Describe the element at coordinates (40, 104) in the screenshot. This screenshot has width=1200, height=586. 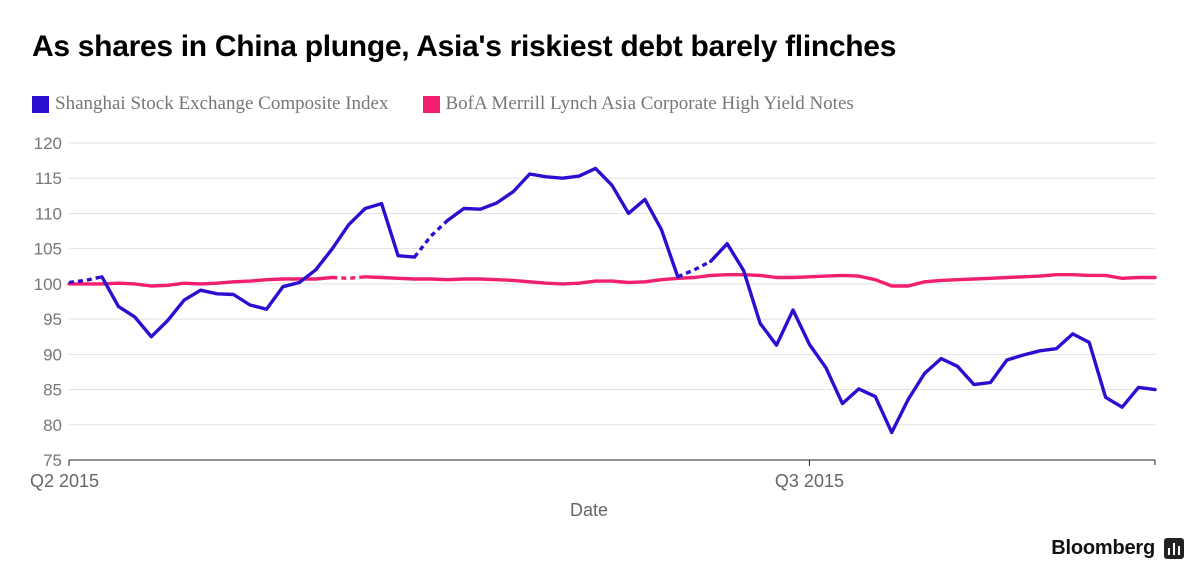
I see `legend-swatch-shanghai` at that location.